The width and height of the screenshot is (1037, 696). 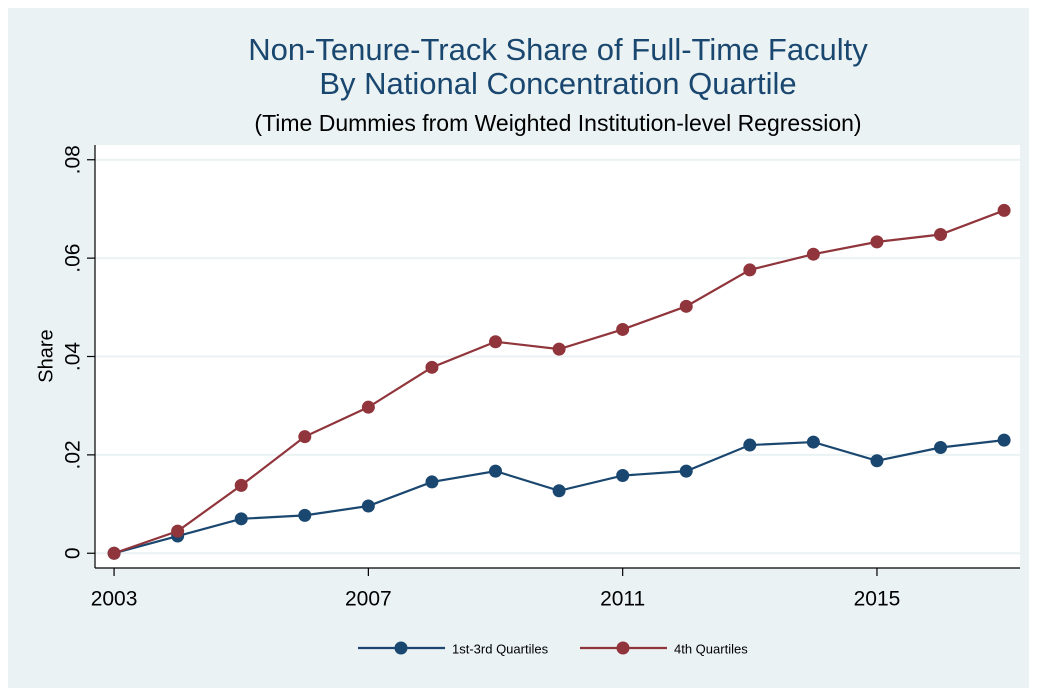 I want to click on y-tick-label: .04, so click(x=73, y=357).